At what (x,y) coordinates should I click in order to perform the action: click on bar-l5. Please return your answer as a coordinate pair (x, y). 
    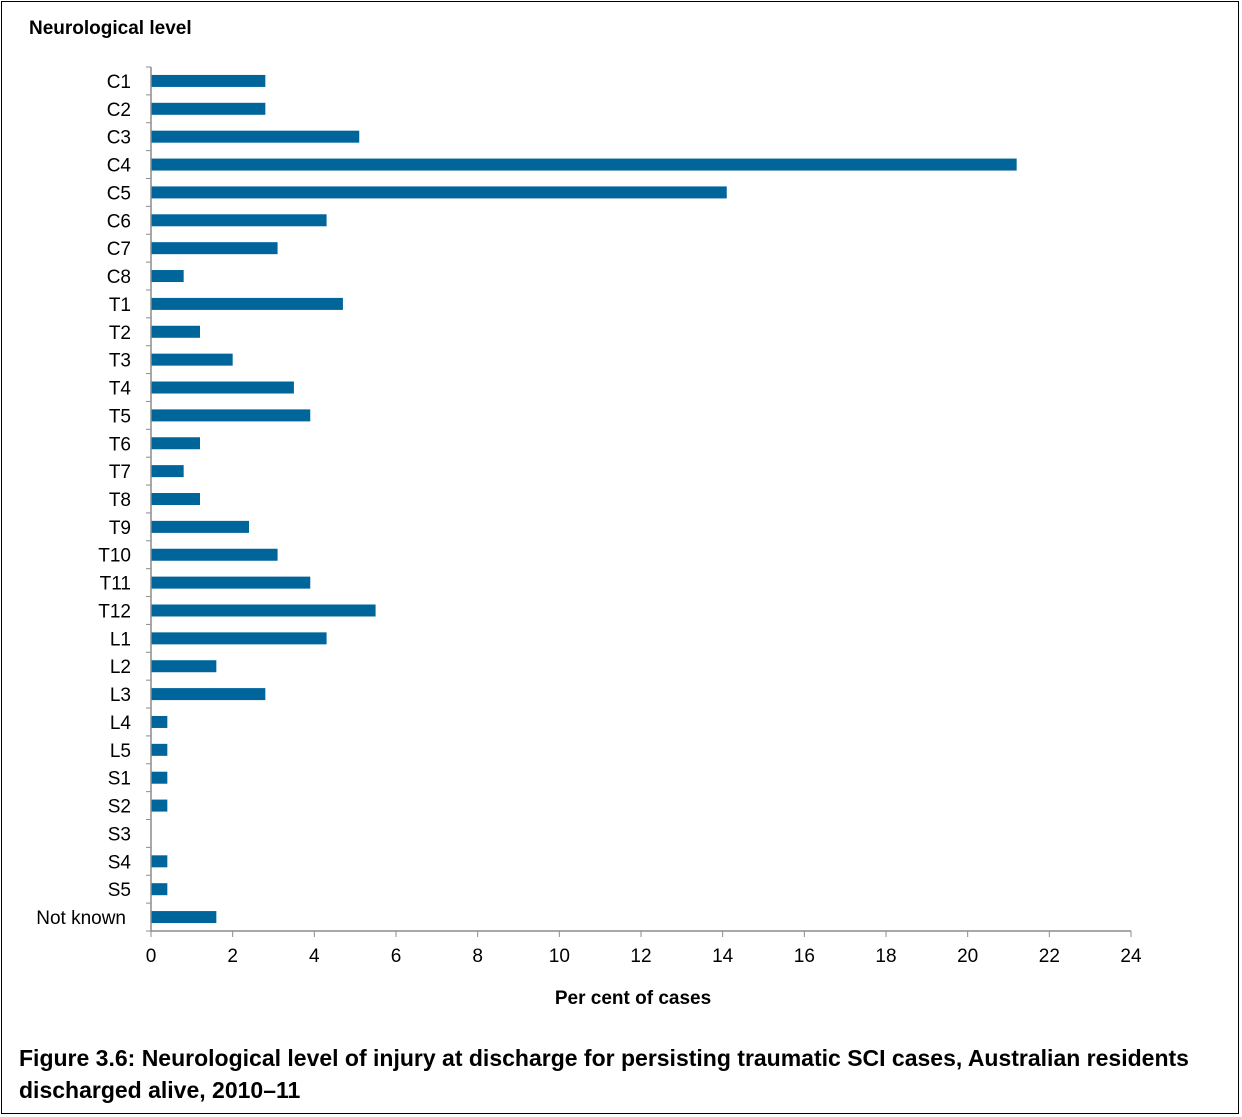
    Looking at the image, I should click on (159, 749).